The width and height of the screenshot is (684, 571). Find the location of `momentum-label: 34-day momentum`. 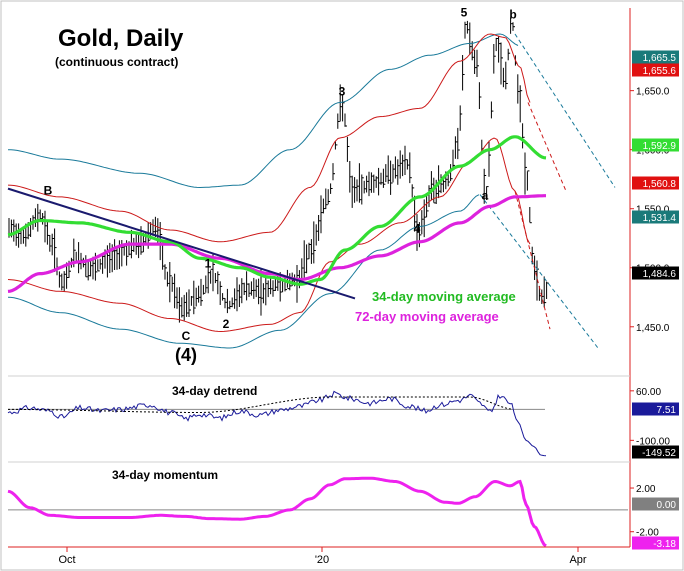

momentum-label: 34-day momentum is located at coordinates (165, 475).